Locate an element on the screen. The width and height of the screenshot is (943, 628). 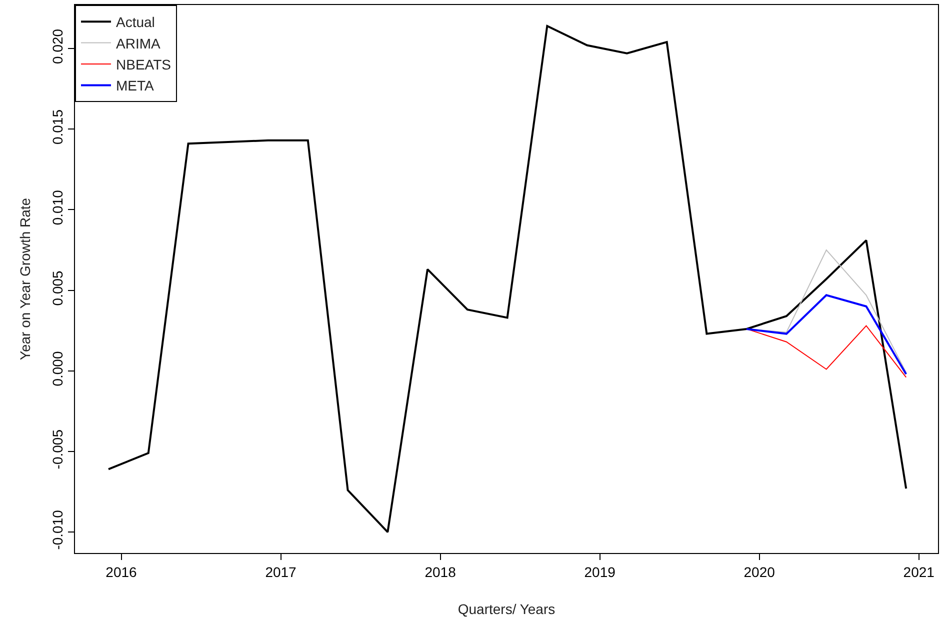
legend-label: ARIMA is located at coordinates (138, 43).